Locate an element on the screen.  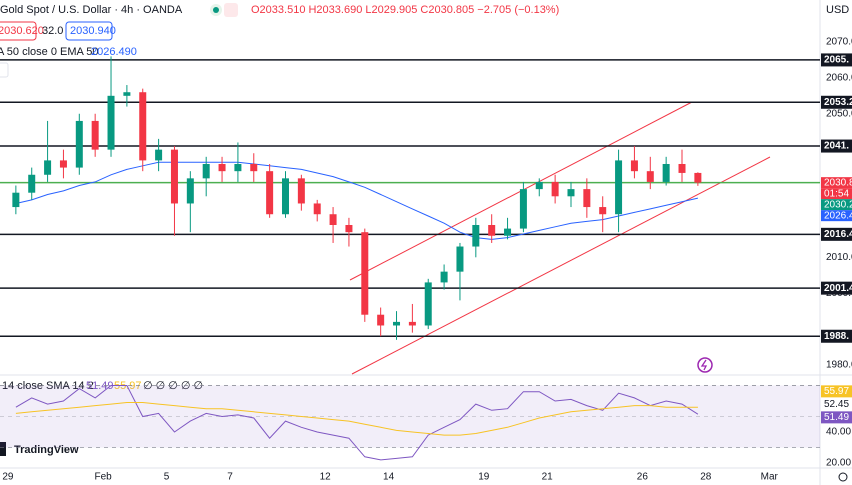
level-label: 2053.2 is located at coordinates (838, 102).